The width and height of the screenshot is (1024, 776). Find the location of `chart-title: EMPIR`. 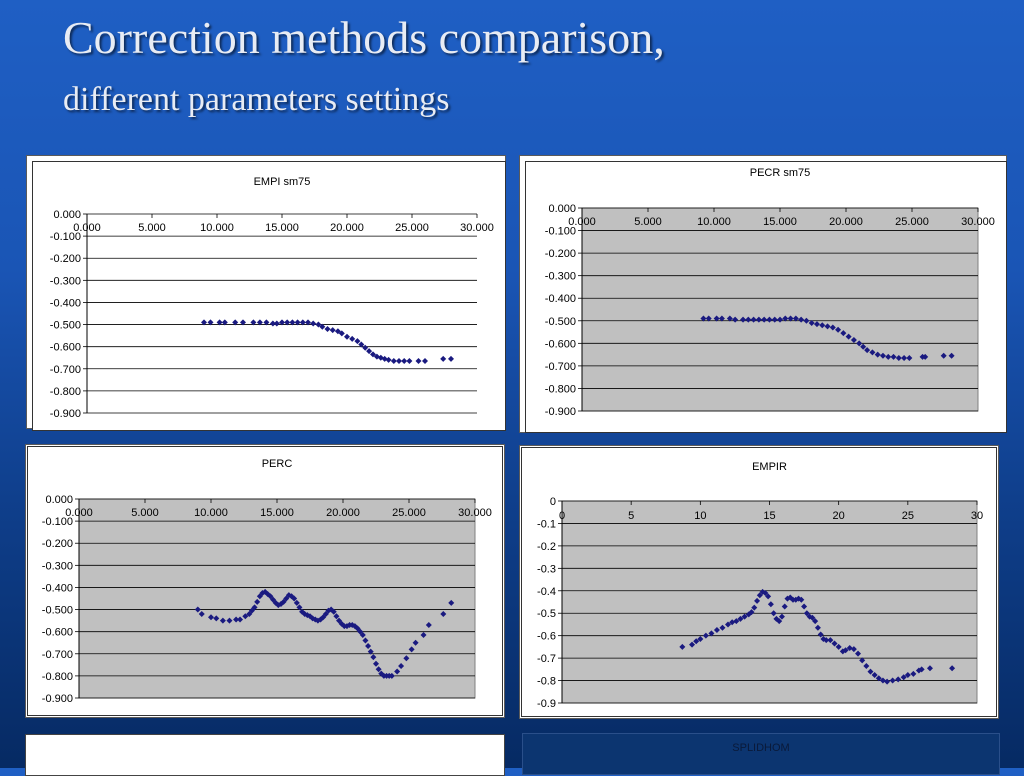

chart-title: EMPIR is located at coordinates (769, 467).